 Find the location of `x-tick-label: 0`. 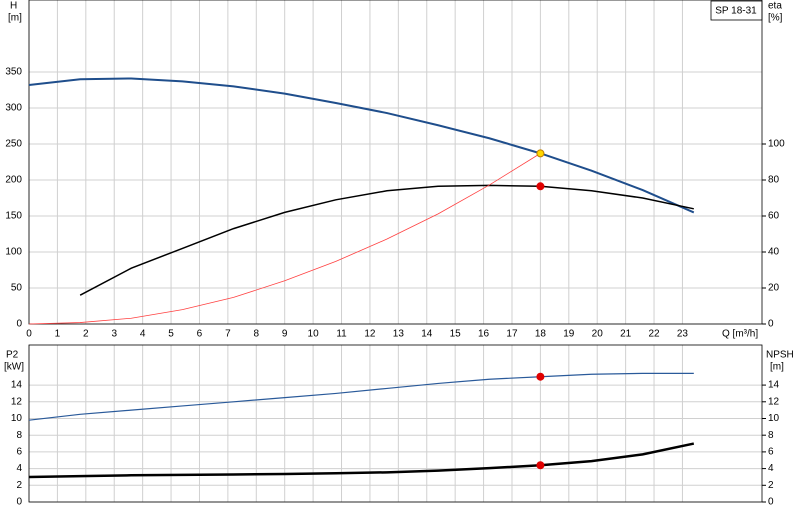

x-tick-label: 0 is located at coordinates (29, 334).